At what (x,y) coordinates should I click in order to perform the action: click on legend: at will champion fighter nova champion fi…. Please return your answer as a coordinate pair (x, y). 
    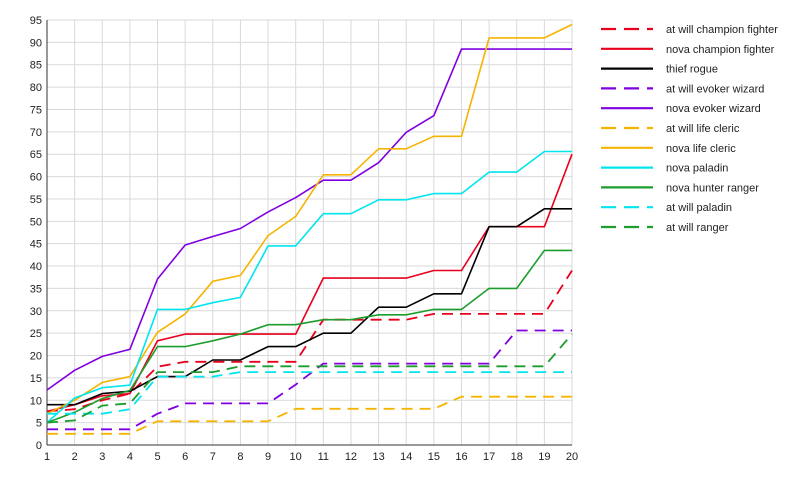
    Looking at the image, I should click on (689, 129).